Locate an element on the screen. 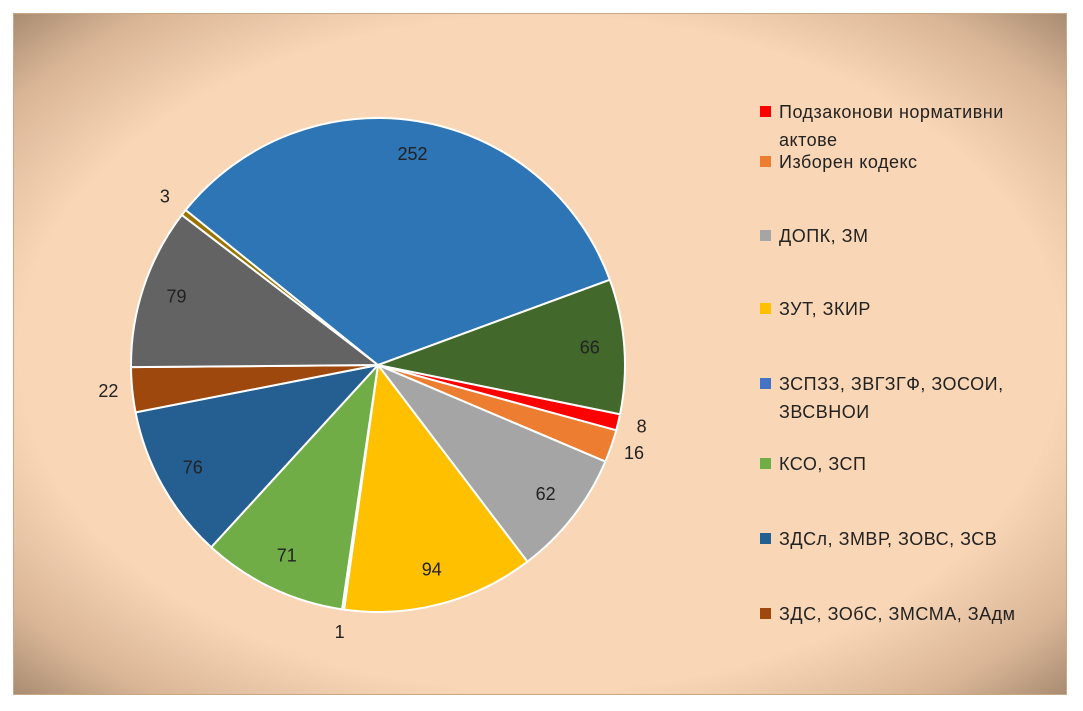 This screenshot has height=711, width=1083. legend-label: ЗДС, ЗОбС, ЗМСМА, ЗАдм is located at coordinates (897, 614).